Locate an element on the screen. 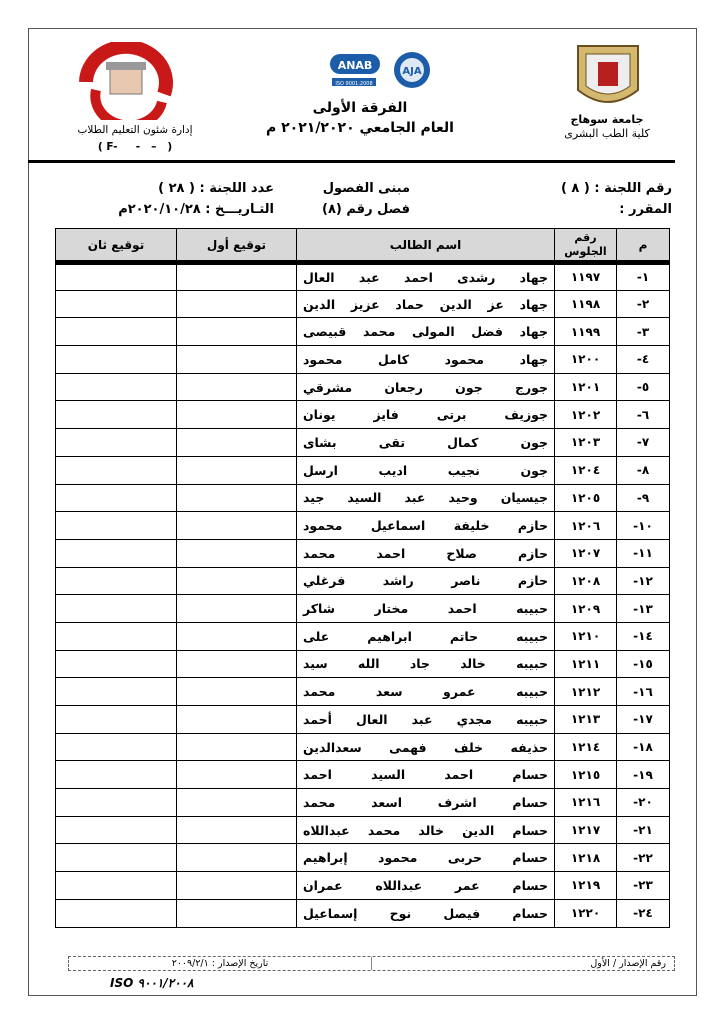  seat-number: ١٢١٠ is located at coordinates (585, 636).